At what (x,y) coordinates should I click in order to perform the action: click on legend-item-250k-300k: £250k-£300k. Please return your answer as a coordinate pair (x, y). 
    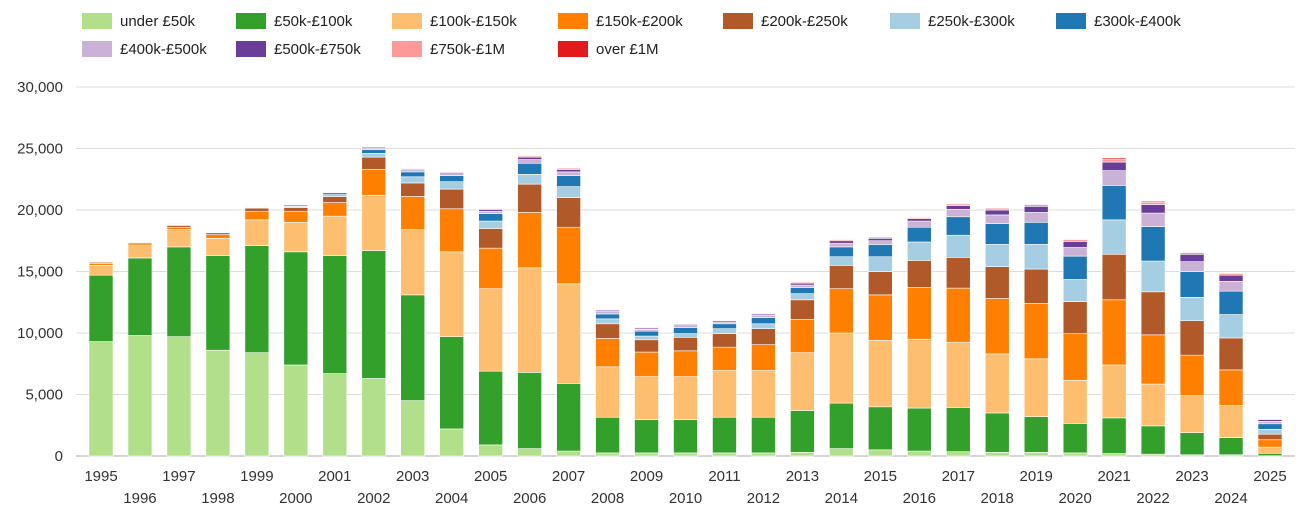
    Looking at the image, I should click on (952, 21).